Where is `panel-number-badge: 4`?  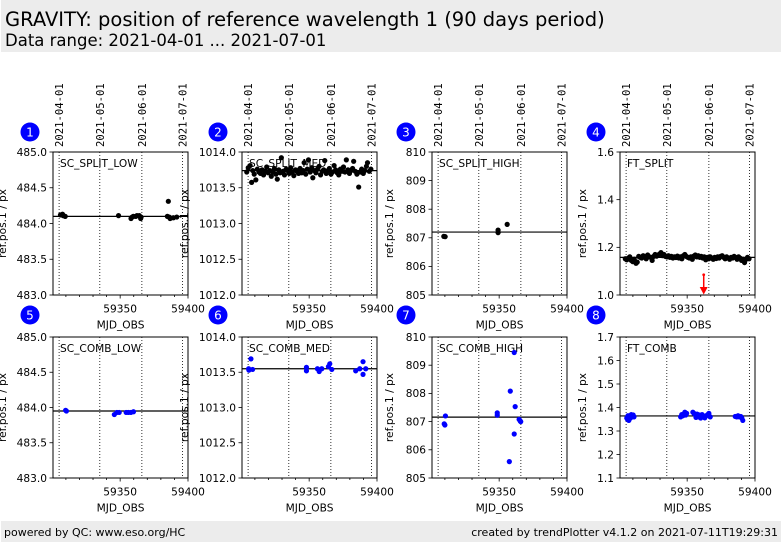
panel-number-badge: 4 is located at coordinates (596, 132).